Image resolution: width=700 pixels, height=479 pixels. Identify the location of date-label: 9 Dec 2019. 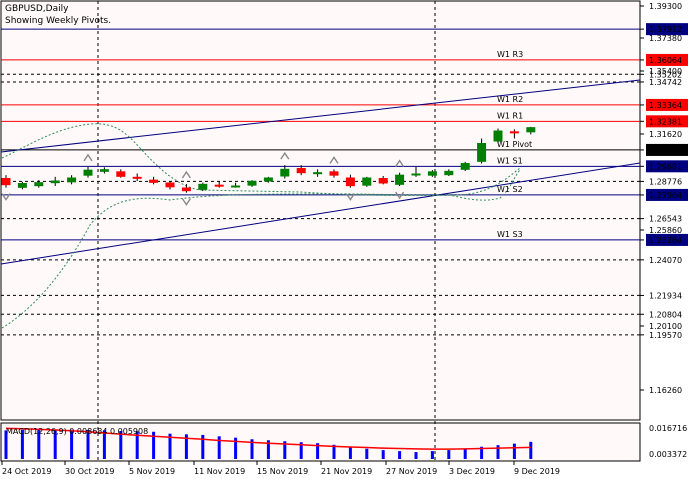
(537, 471).